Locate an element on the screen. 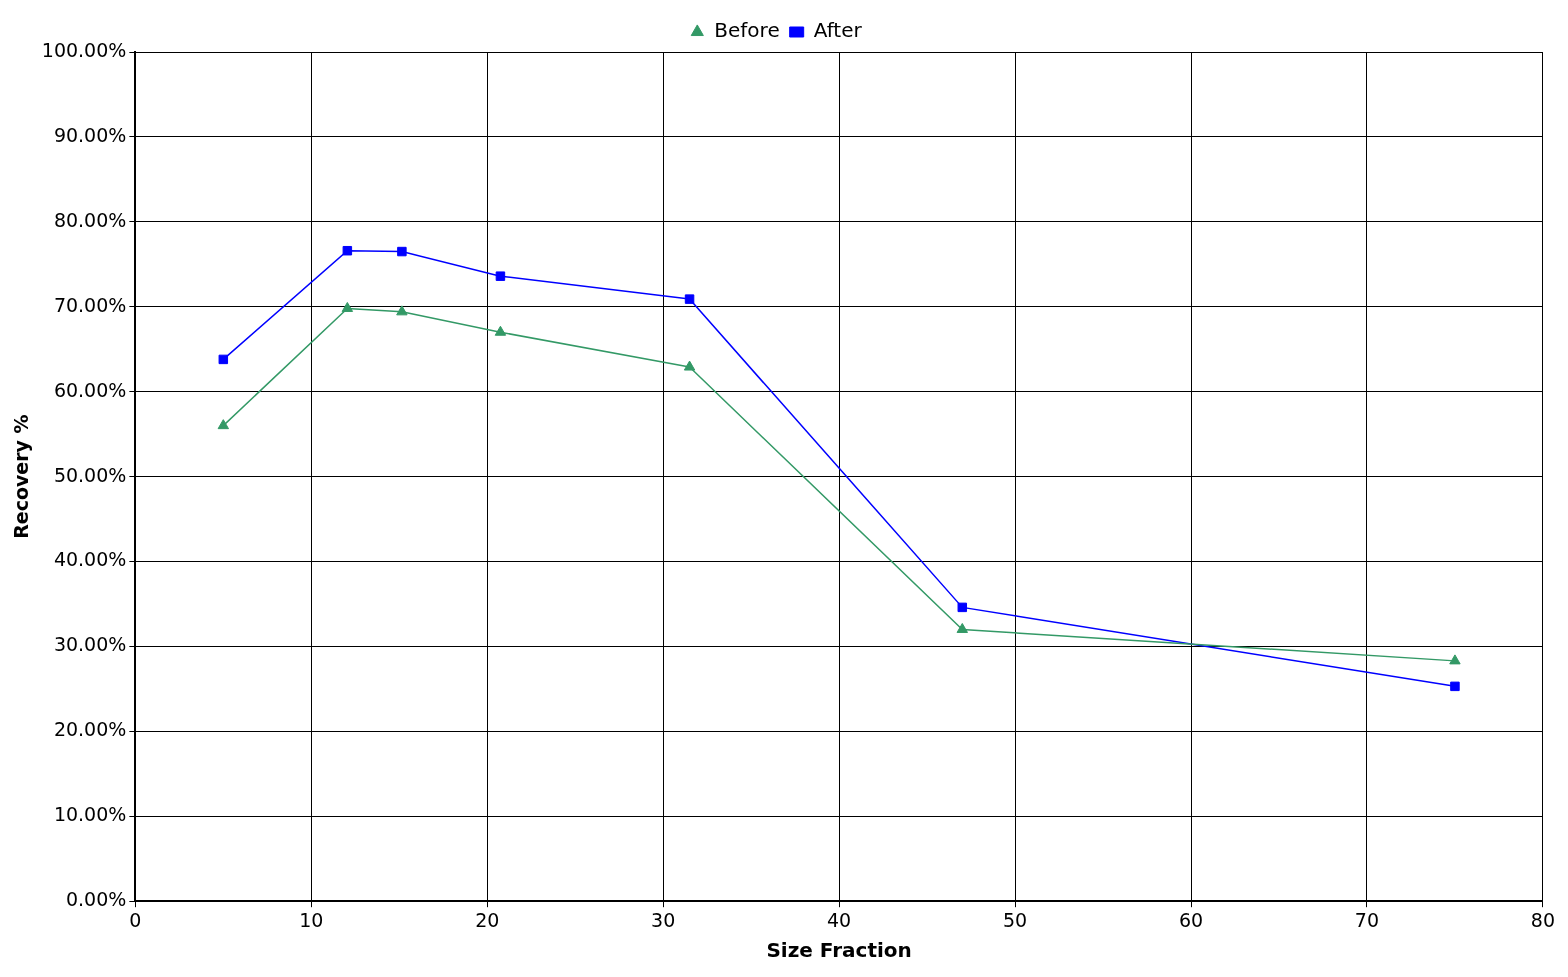 The width and height of the screenshot is (1568, 977). x-tick-label: 40 is located at coordinates (839, 919).